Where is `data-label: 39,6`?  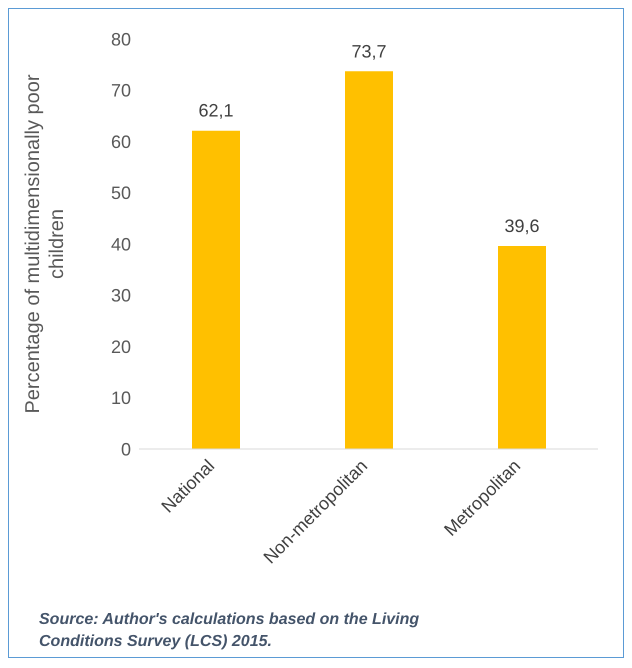 data-label: 39,6 is located at coordinates (522, 226).